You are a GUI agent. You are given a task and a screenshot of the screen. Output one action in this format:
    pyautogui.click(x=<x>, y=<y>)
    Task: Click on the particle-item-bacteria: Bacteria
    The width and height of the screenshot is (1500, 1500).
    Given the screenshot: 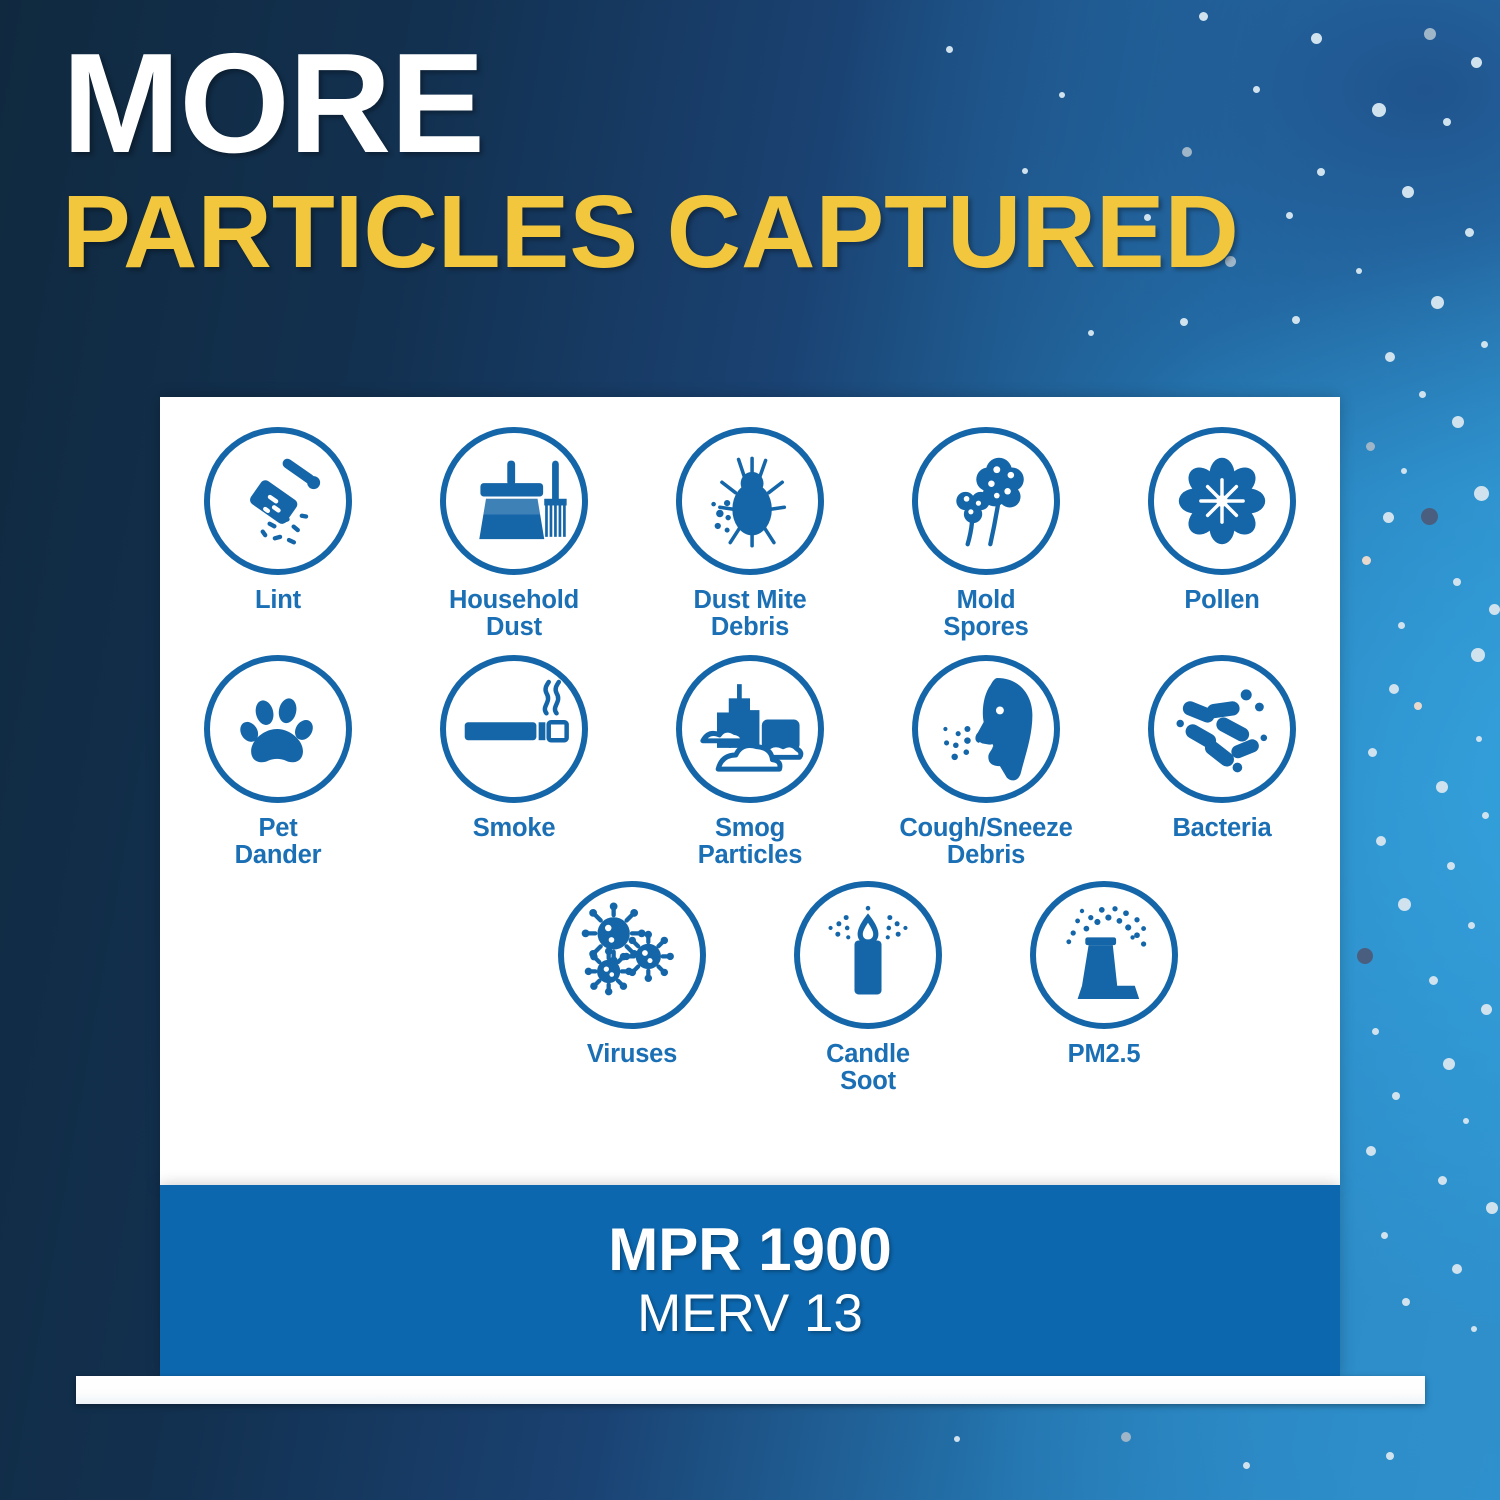 What is the action you would take?
    pyautogui.click(x=1222, y=762)
    